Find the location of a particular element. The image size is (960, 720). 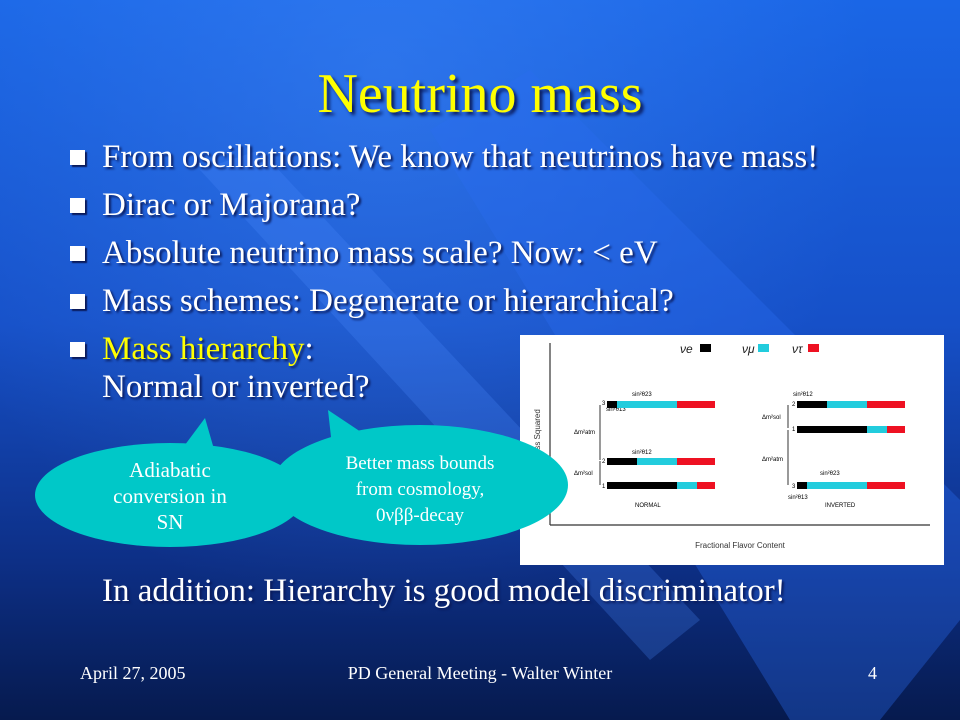

bubble-right-body is located at coordinates (420, 485).